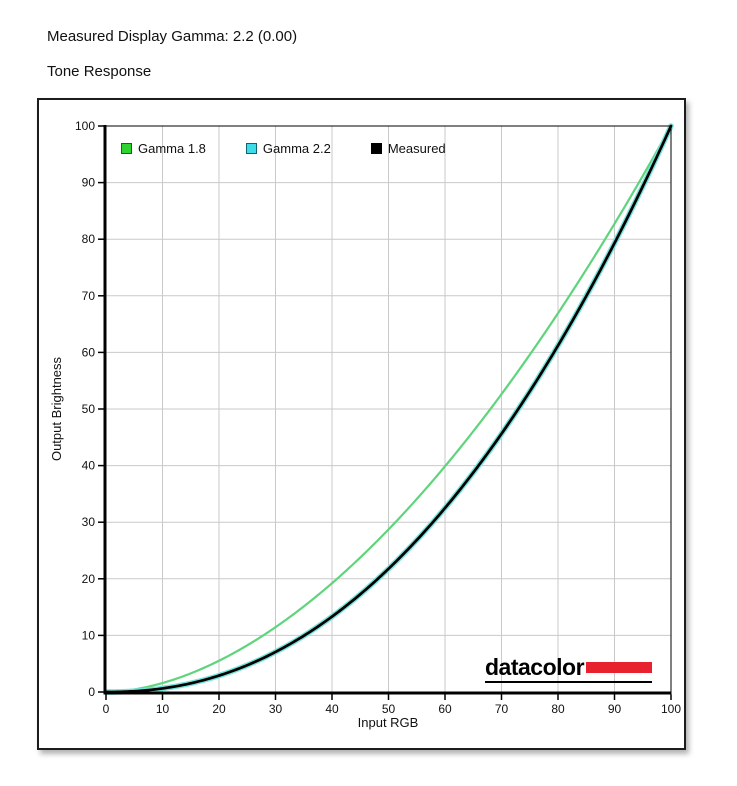 Image resolution: width=737 pixels, height=786 pixels. What do you see at coordinates (276, 709) in the screenshot?
I see `x-tick-label: 30` at bounding box center [276, 709].